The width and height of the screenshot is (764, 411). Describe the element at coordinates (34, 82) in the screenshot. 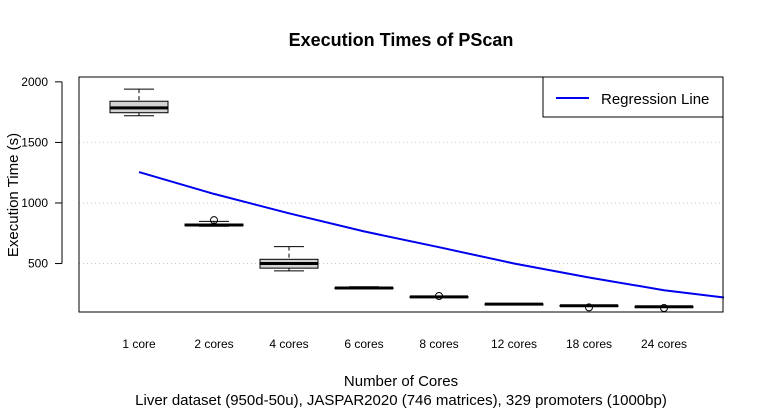

I see `y-tick-label: 2000` at that location.